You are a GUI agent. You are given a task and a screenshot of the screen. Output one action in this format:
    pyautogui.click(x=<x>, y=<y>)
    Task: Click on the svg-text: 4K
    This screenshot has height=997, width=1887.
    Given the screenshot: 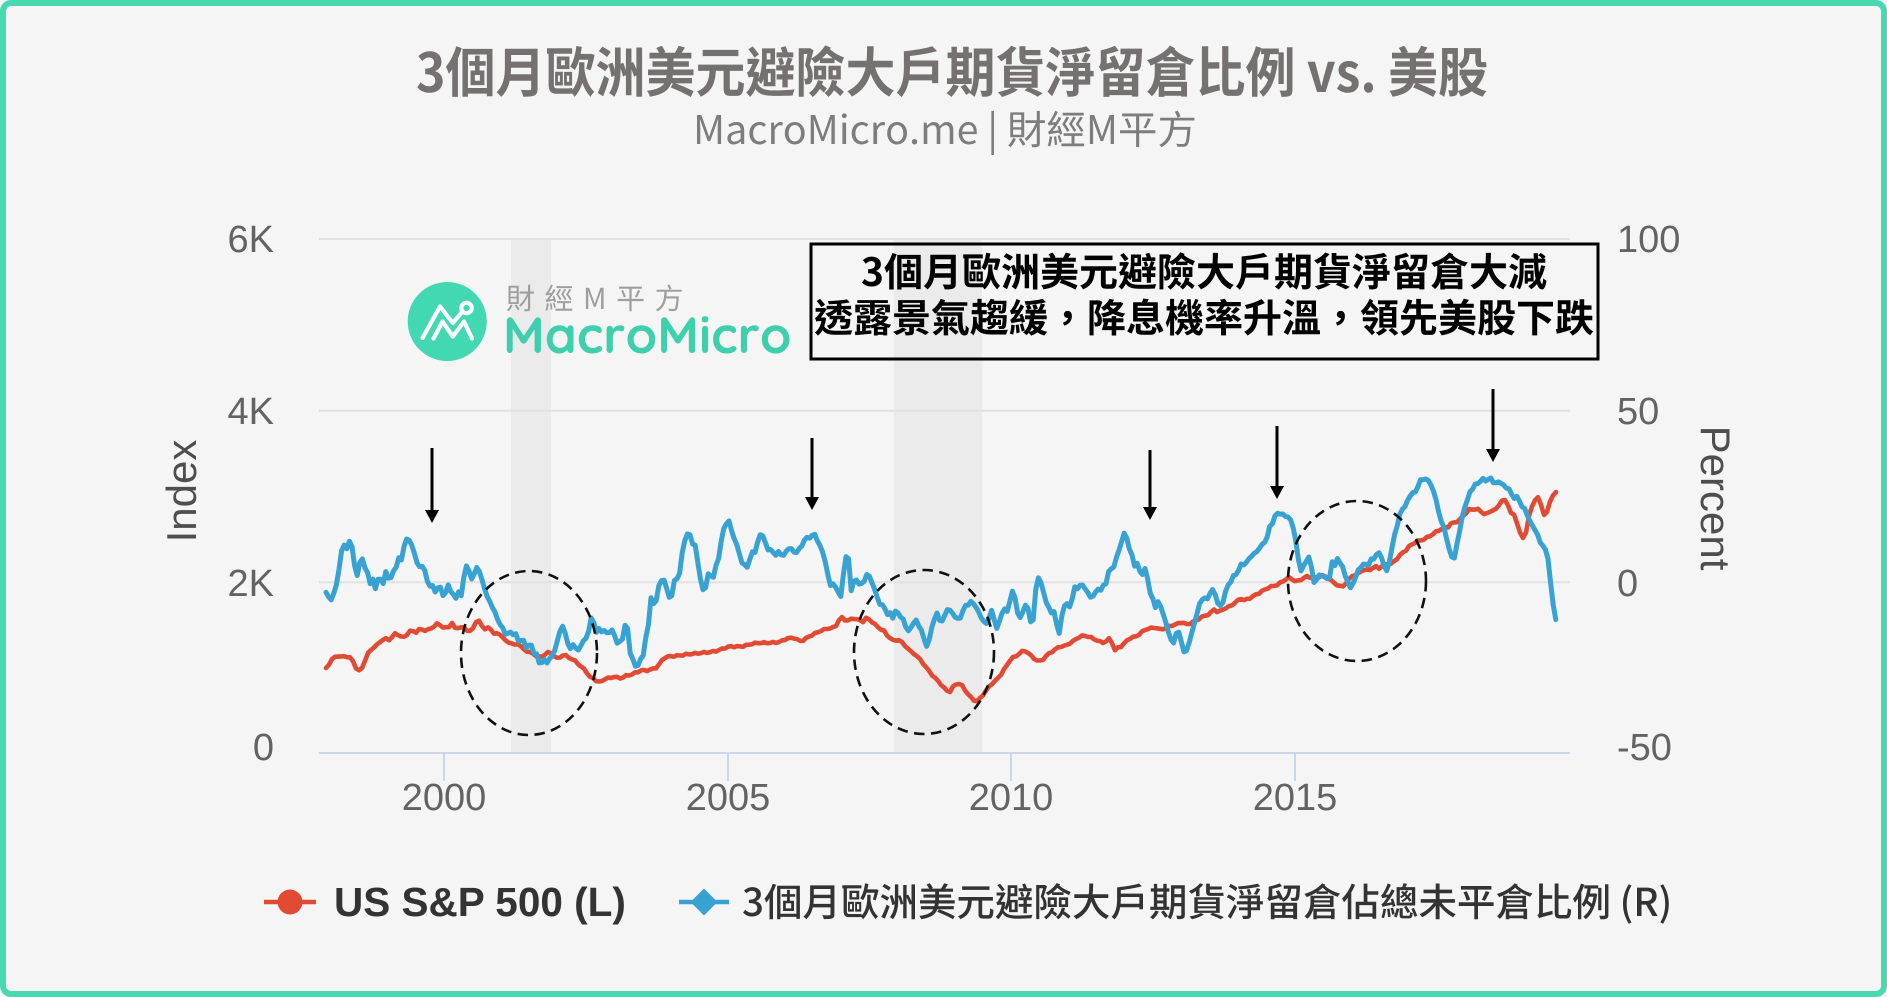 What is the action you would take?
    pyautogui.click(x=251, y=412)
    